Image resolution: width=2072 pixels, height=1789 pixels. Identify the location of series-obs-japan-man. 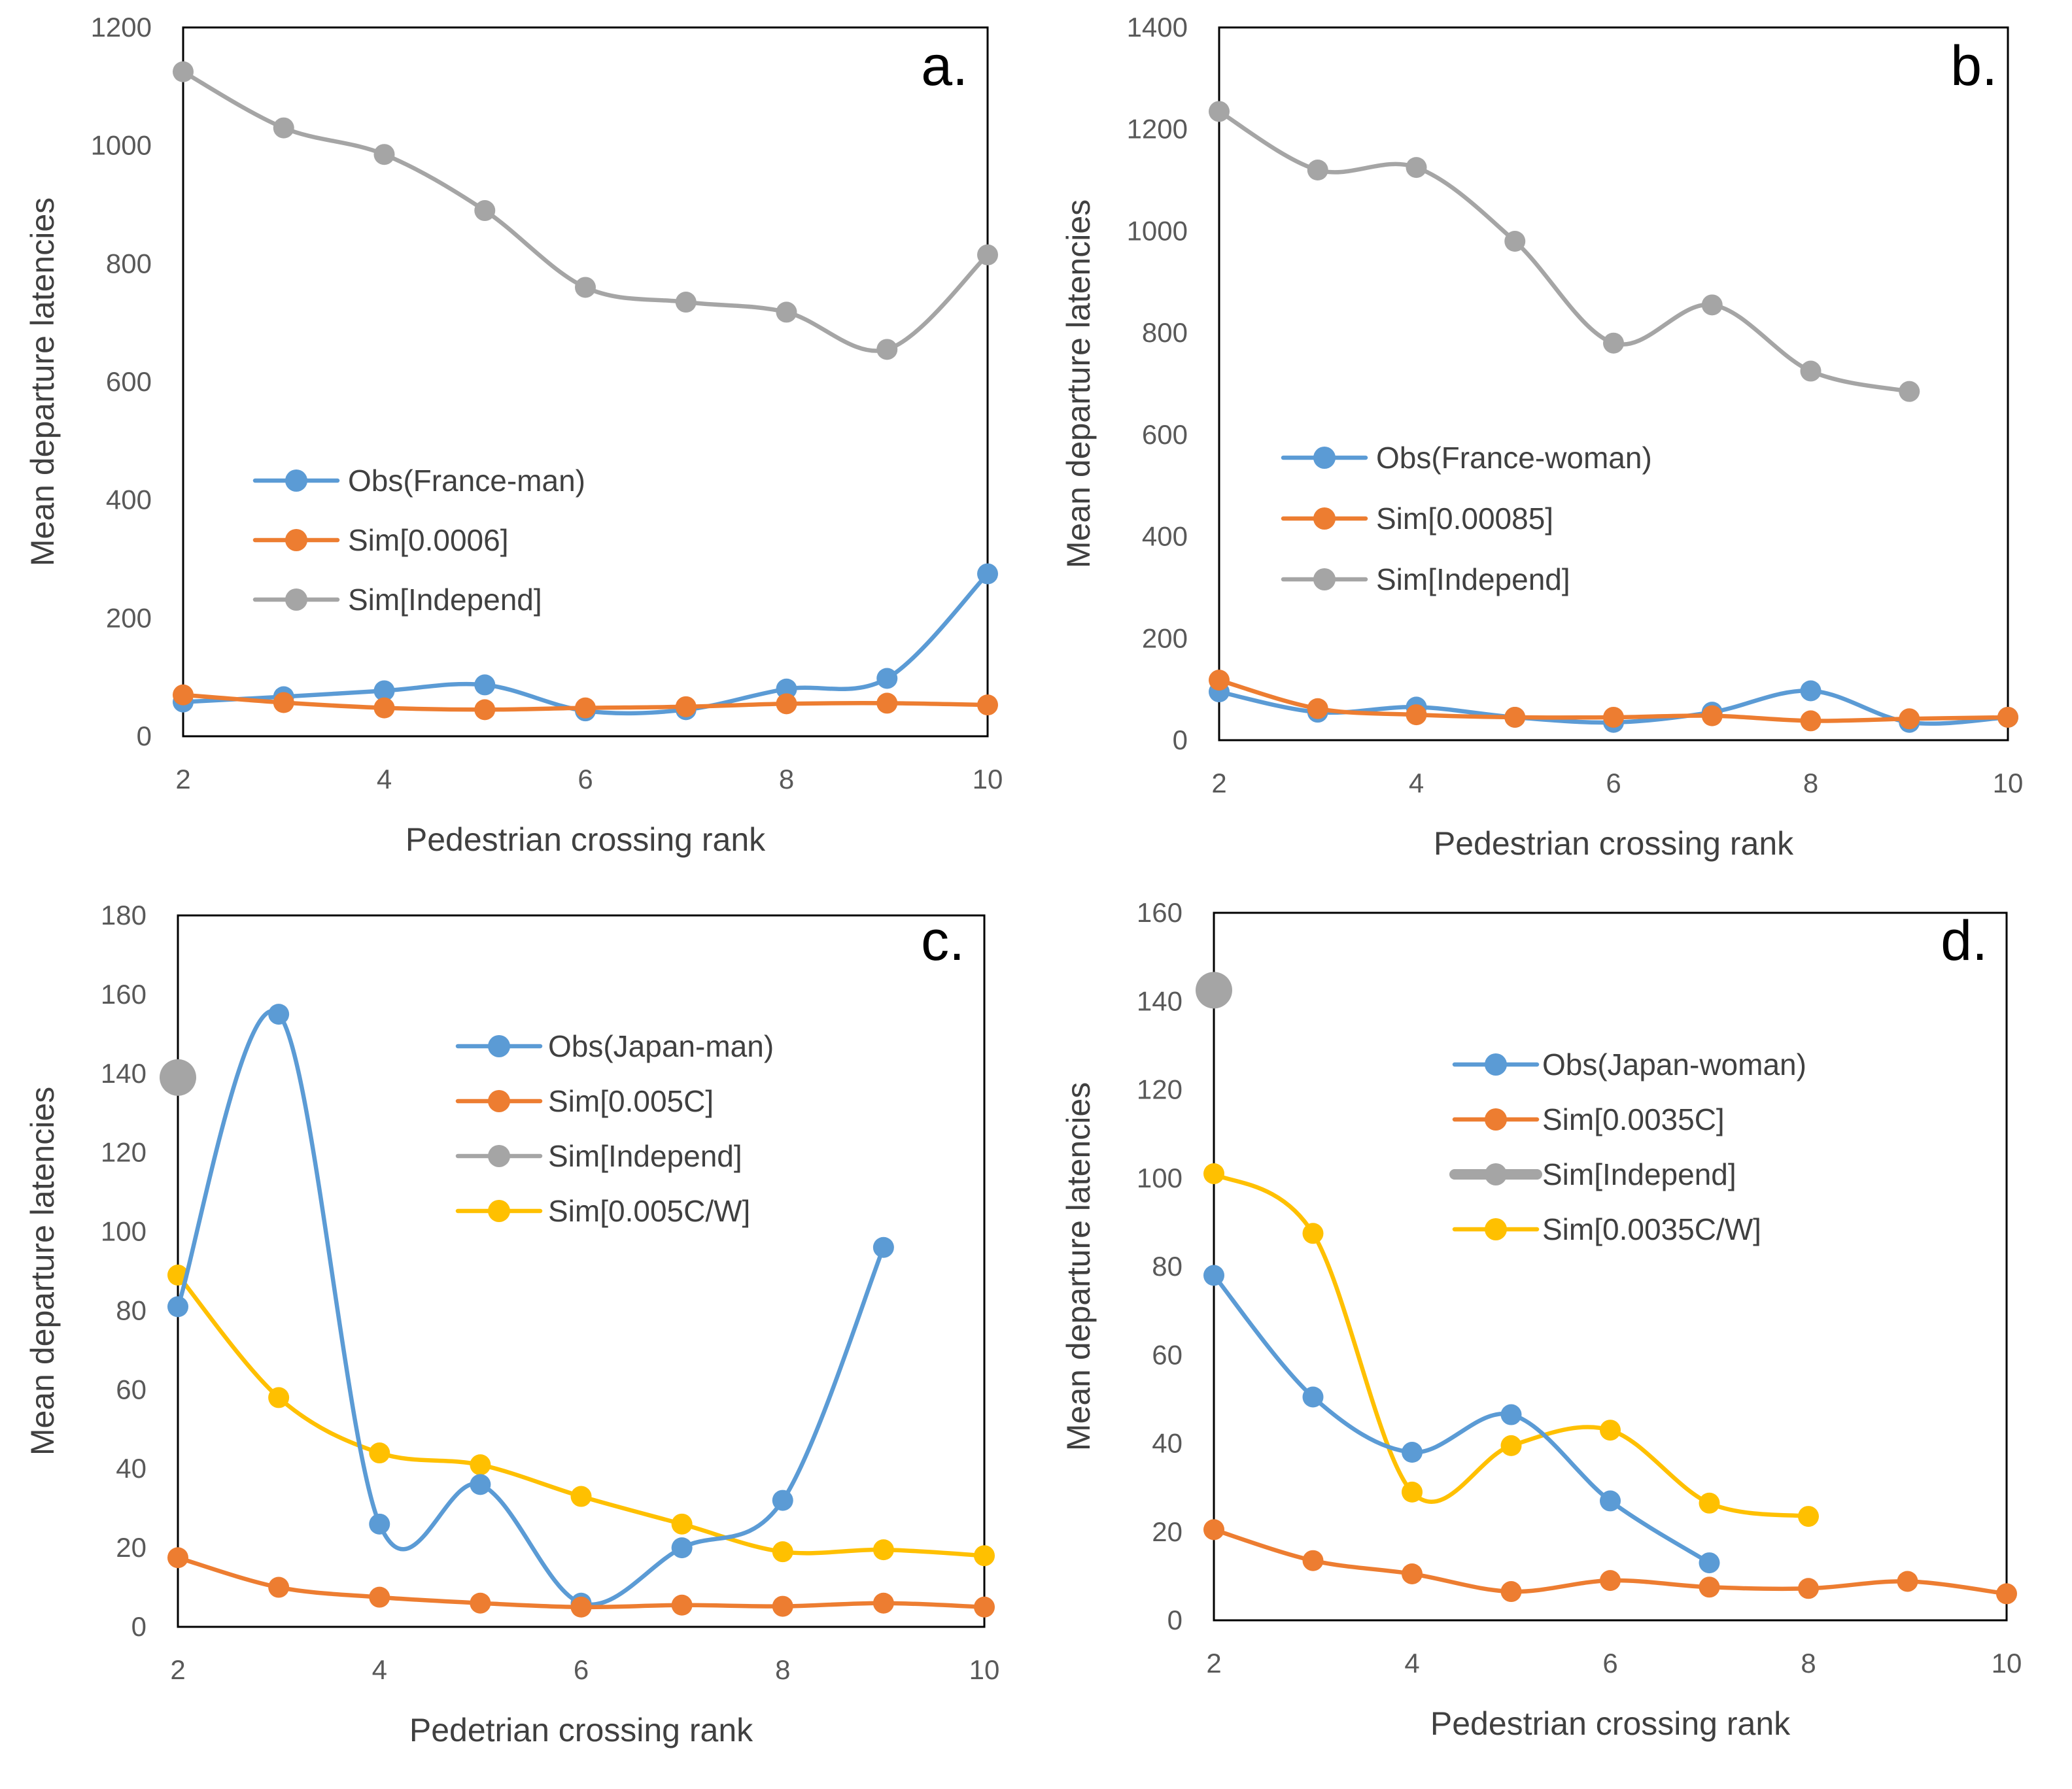
(531, 1309).